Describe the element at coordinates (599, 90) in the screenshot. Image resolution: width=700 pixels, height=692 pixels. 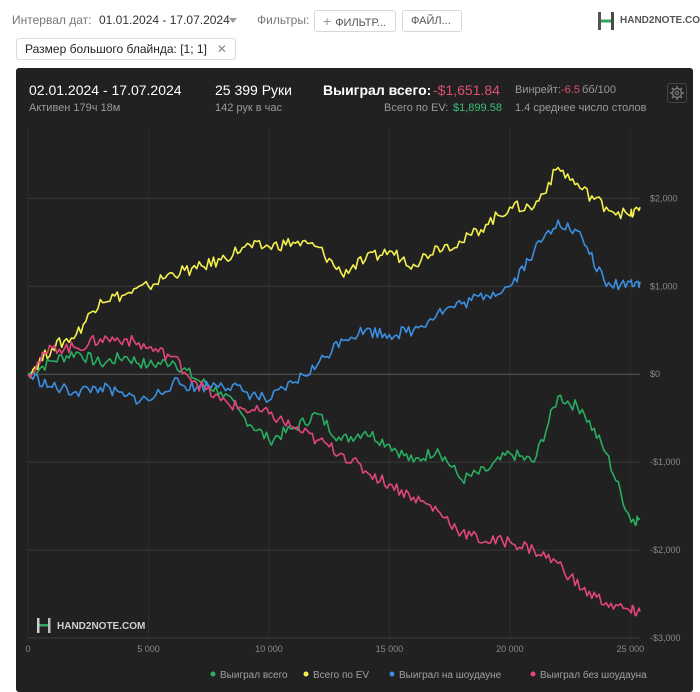
I see `winrate-unit: бб/100` at that location.